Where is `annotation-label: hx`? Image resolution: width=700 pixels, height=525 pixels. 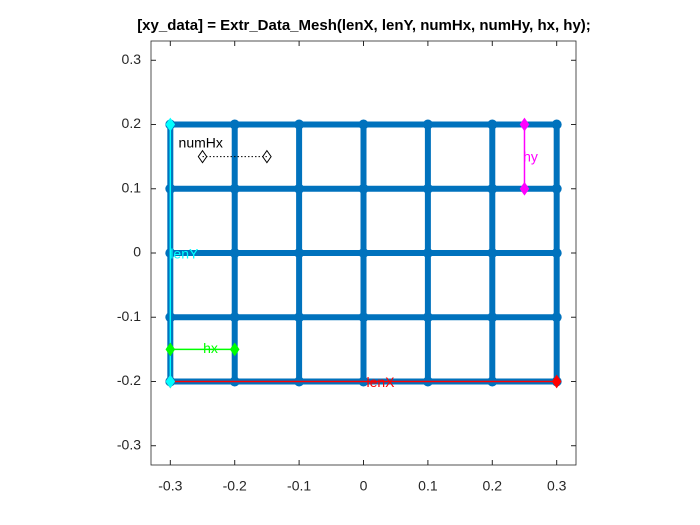 annotation-label: hx is located at coordinates (210, 348).